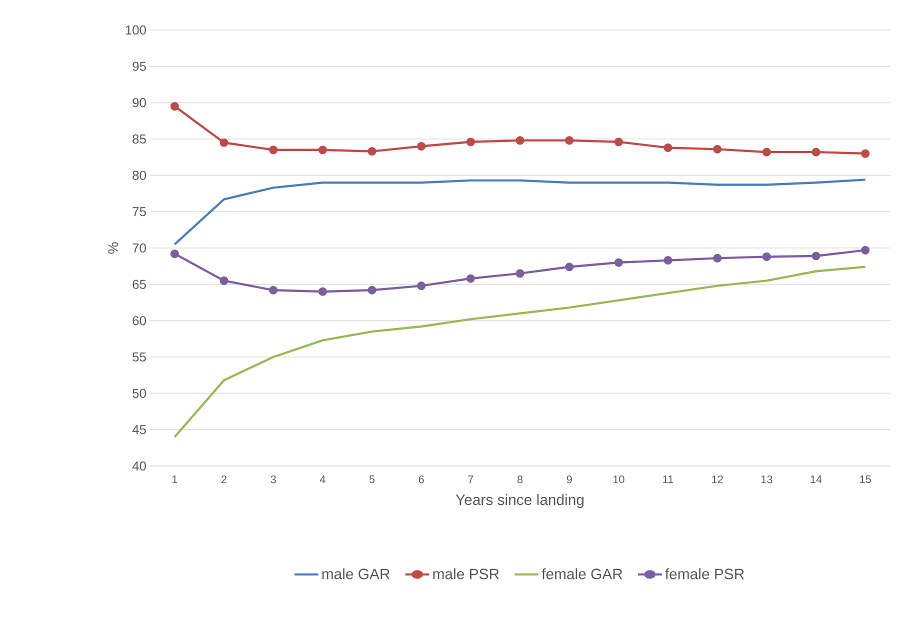 The image size is (910, 637). I want to click on y-tick-label: 80, so click(139, 175).